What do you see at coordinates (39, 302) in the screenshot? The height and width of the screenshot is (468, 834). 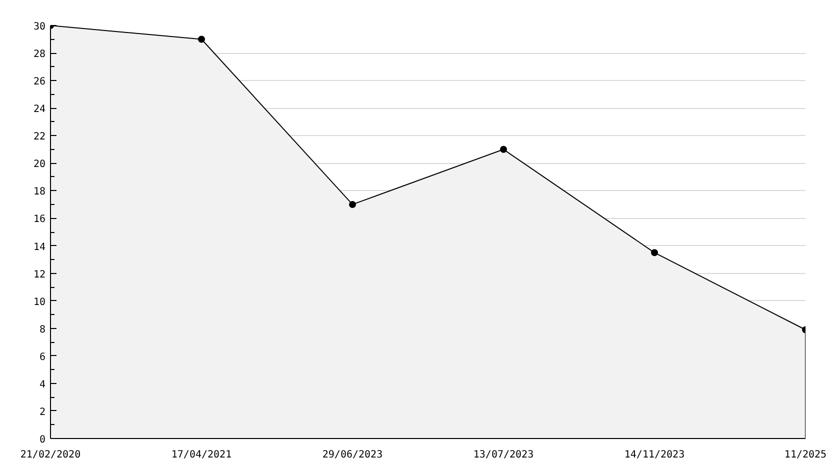 I see `y-tick-label: 10` at bounding box center [39, 302].